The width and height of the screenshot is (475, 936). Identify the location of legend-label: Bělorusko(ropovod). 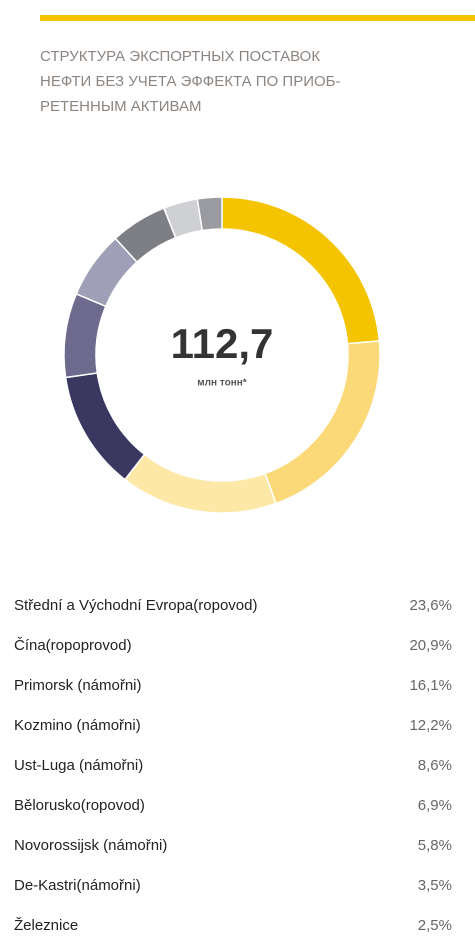
(79, 805).